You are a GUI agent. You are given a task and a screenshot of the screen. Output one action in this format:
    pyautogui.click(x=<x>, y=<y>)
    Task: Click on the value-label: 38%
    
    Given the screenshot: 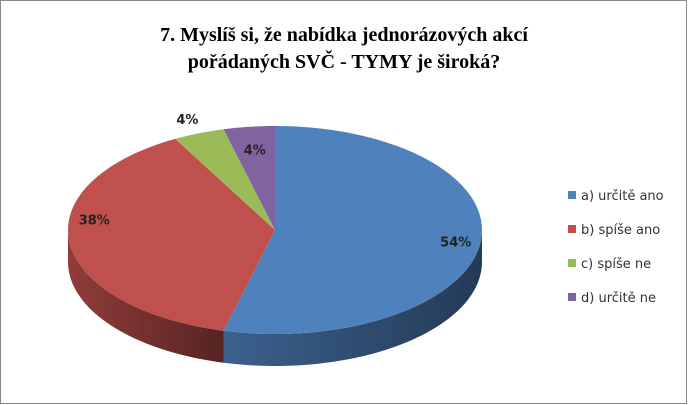 What is the action you would take?
    pyautogui.click(x=94, y=220)
    